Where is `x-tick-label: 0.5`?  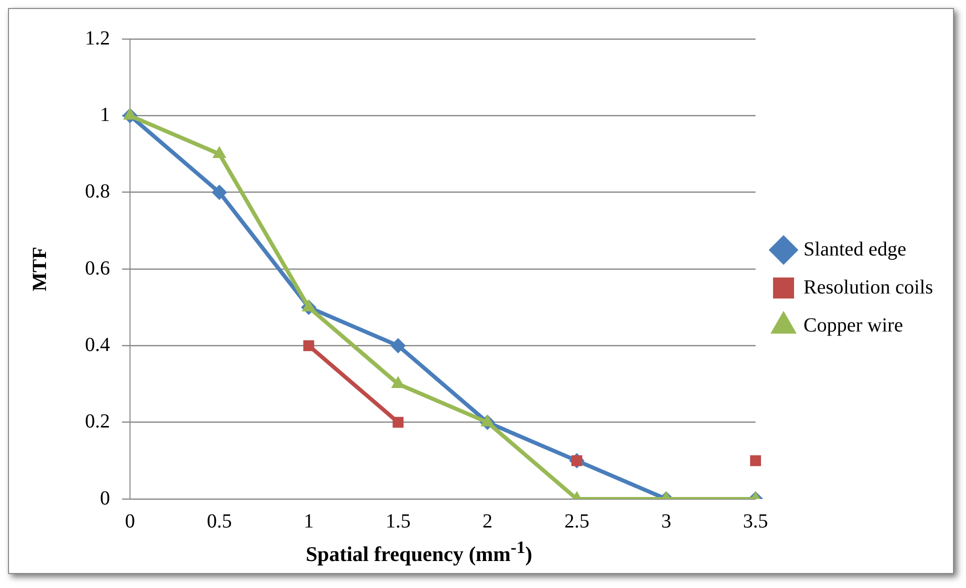 x-tick-label: 0.5 is located at coordinates (219, 521).